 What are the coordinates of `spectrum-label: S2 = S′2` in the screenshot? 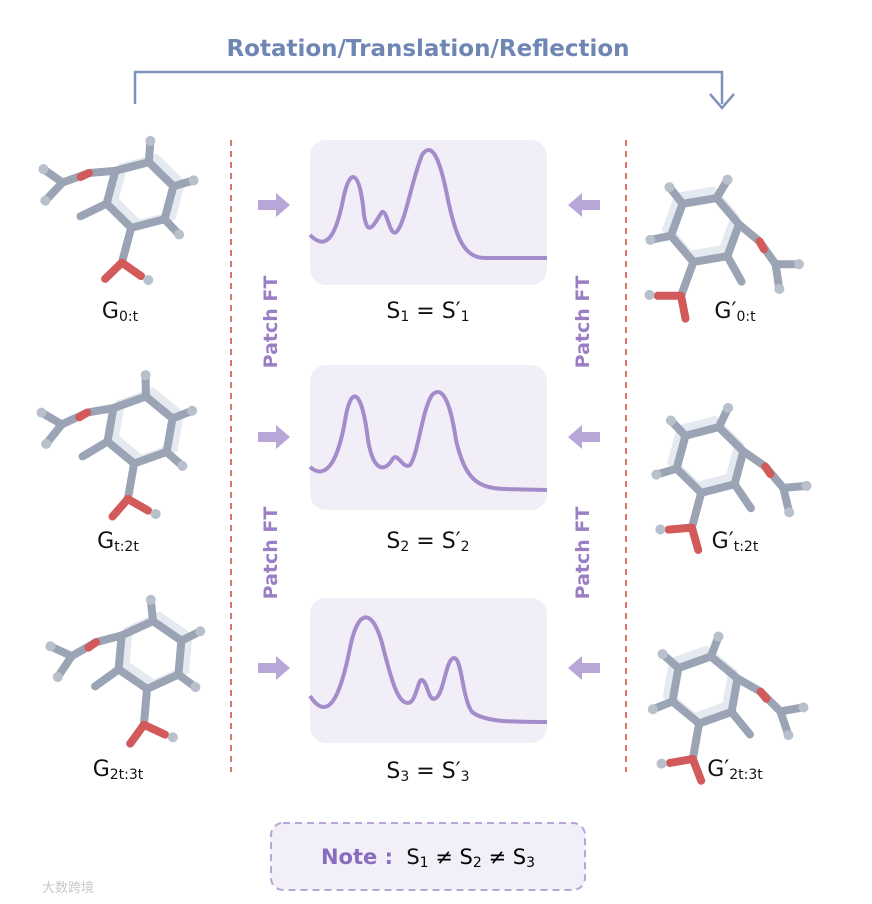 It's located at (427, 542).